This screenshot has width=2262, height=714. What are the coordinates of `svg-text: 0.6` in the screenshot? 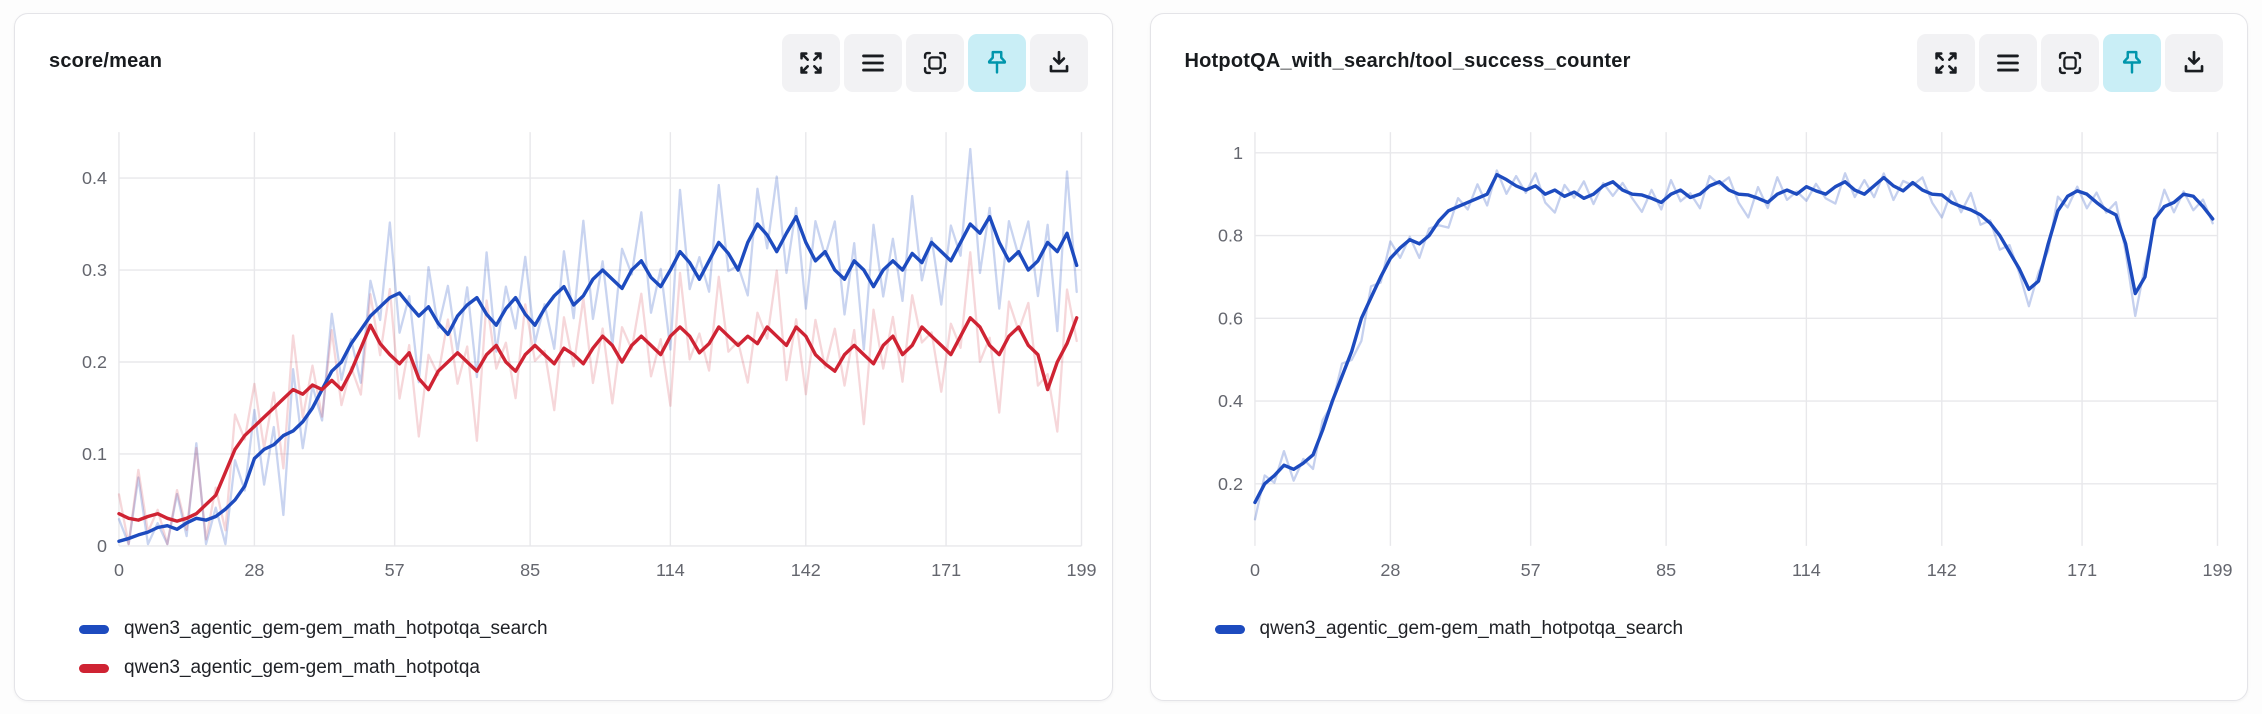 It's located at (1229, 318).